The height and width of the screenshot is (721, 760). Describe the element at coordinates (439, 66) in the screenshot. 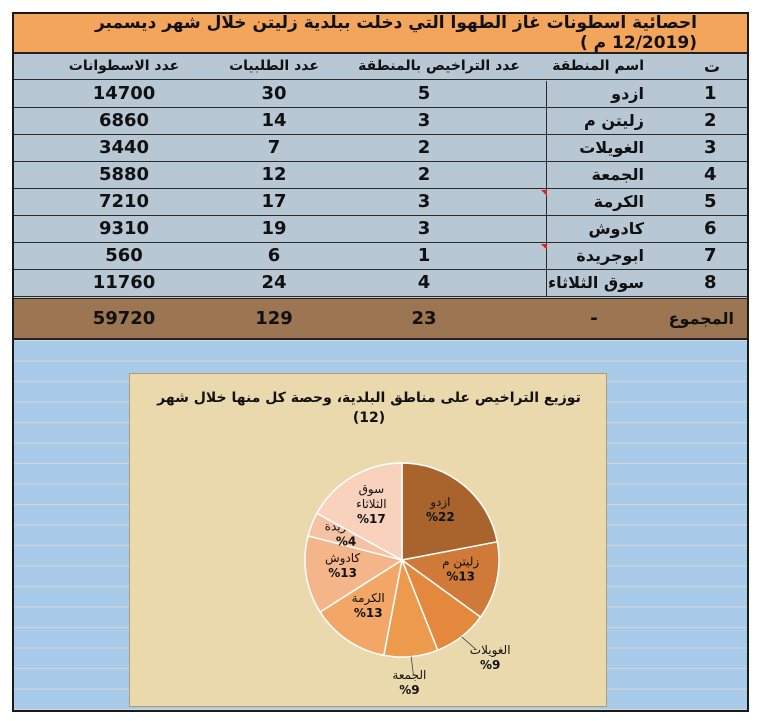

I see `header-licenses: عدد التراخيص بالمنطقة` at that location.